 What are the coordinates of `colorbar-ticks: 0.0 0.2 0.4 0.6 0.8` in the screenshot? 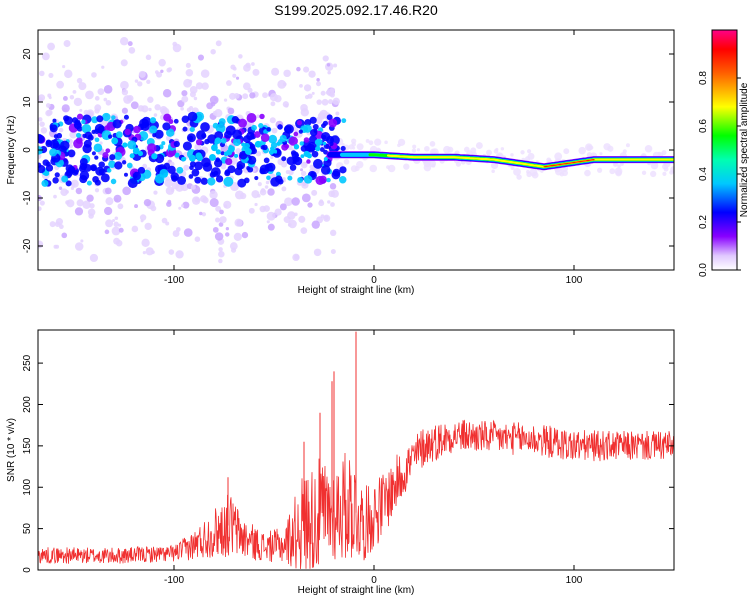 It's located at (719, 174).